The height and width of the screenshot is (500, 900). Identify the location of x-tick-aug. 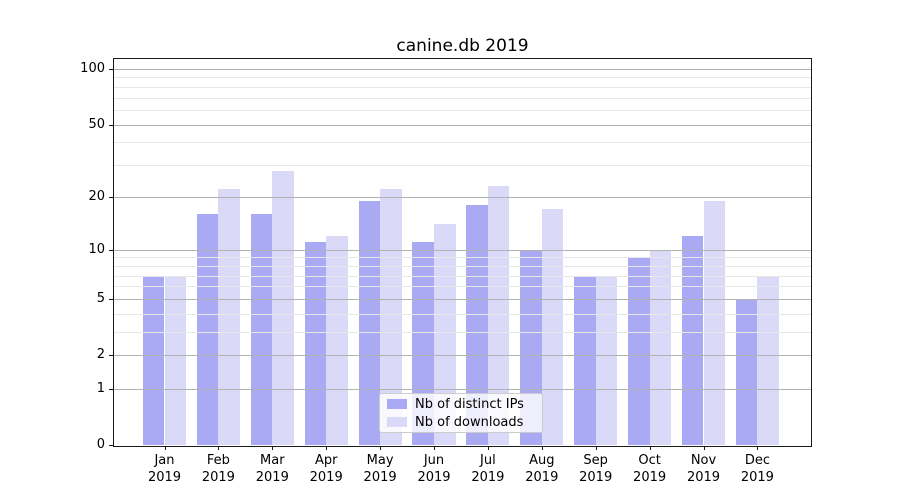
(542, 448).